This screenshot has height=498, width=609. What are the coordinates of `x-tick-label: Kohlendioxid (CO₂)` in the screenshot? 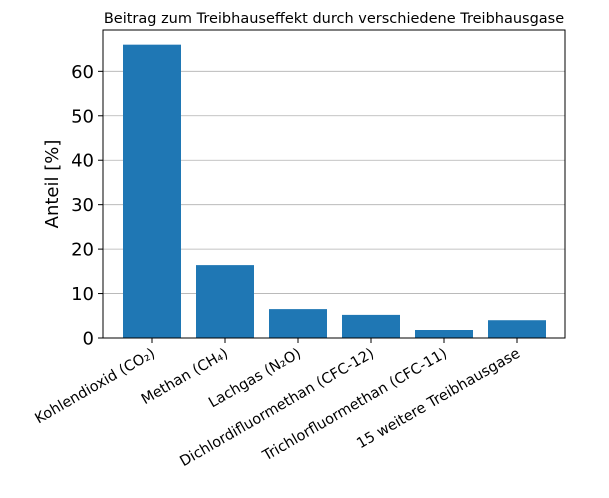 It's located at (95, 387).